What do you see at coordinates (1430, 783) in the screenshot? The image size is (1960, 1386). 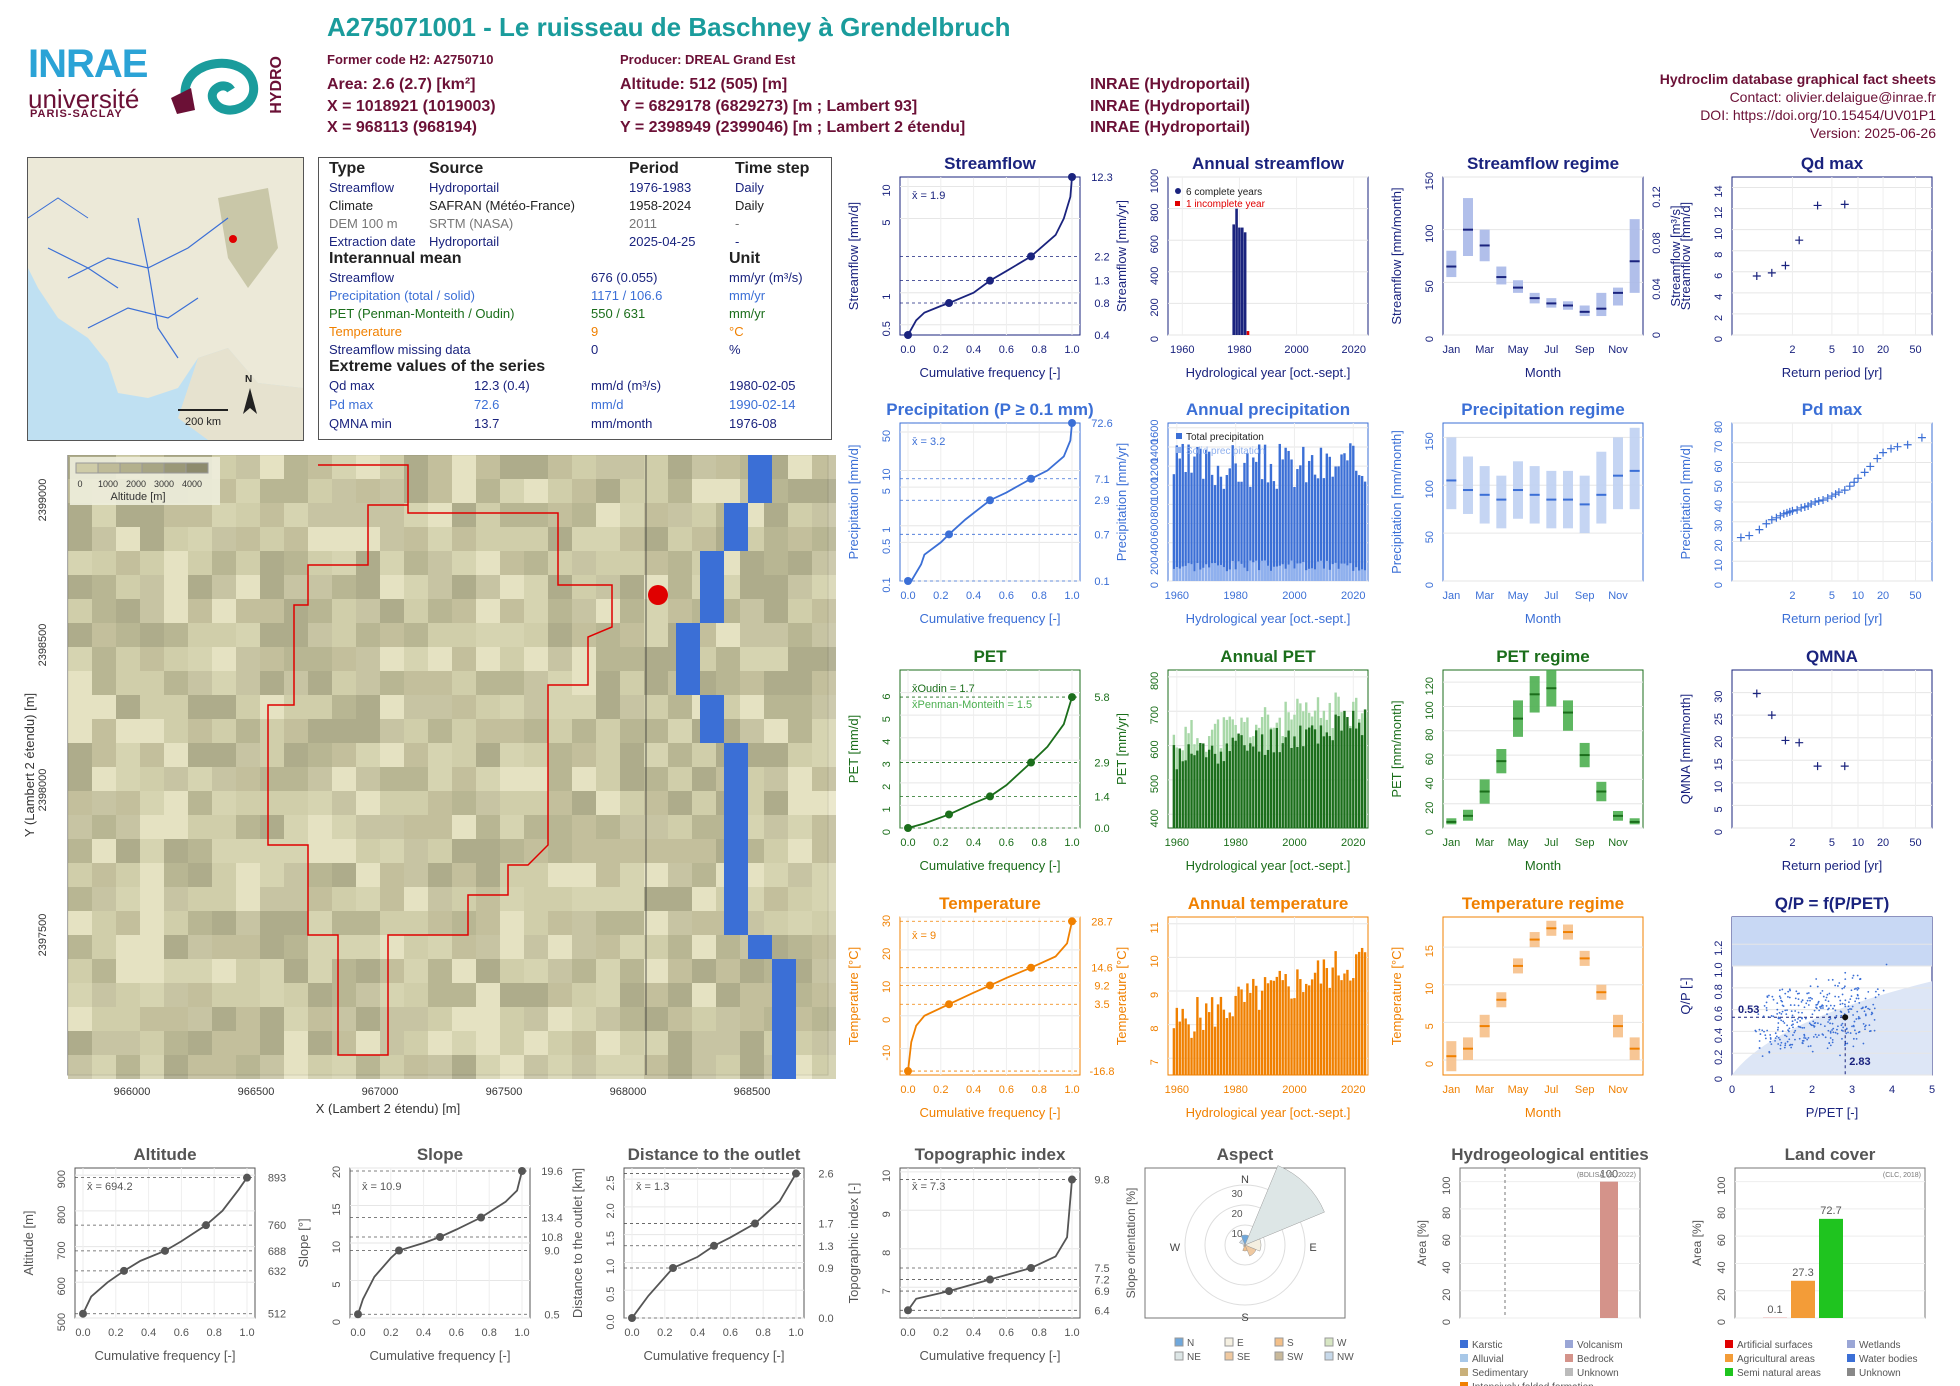 I see `y-tick: 40` at bounding box center [1430, 783].